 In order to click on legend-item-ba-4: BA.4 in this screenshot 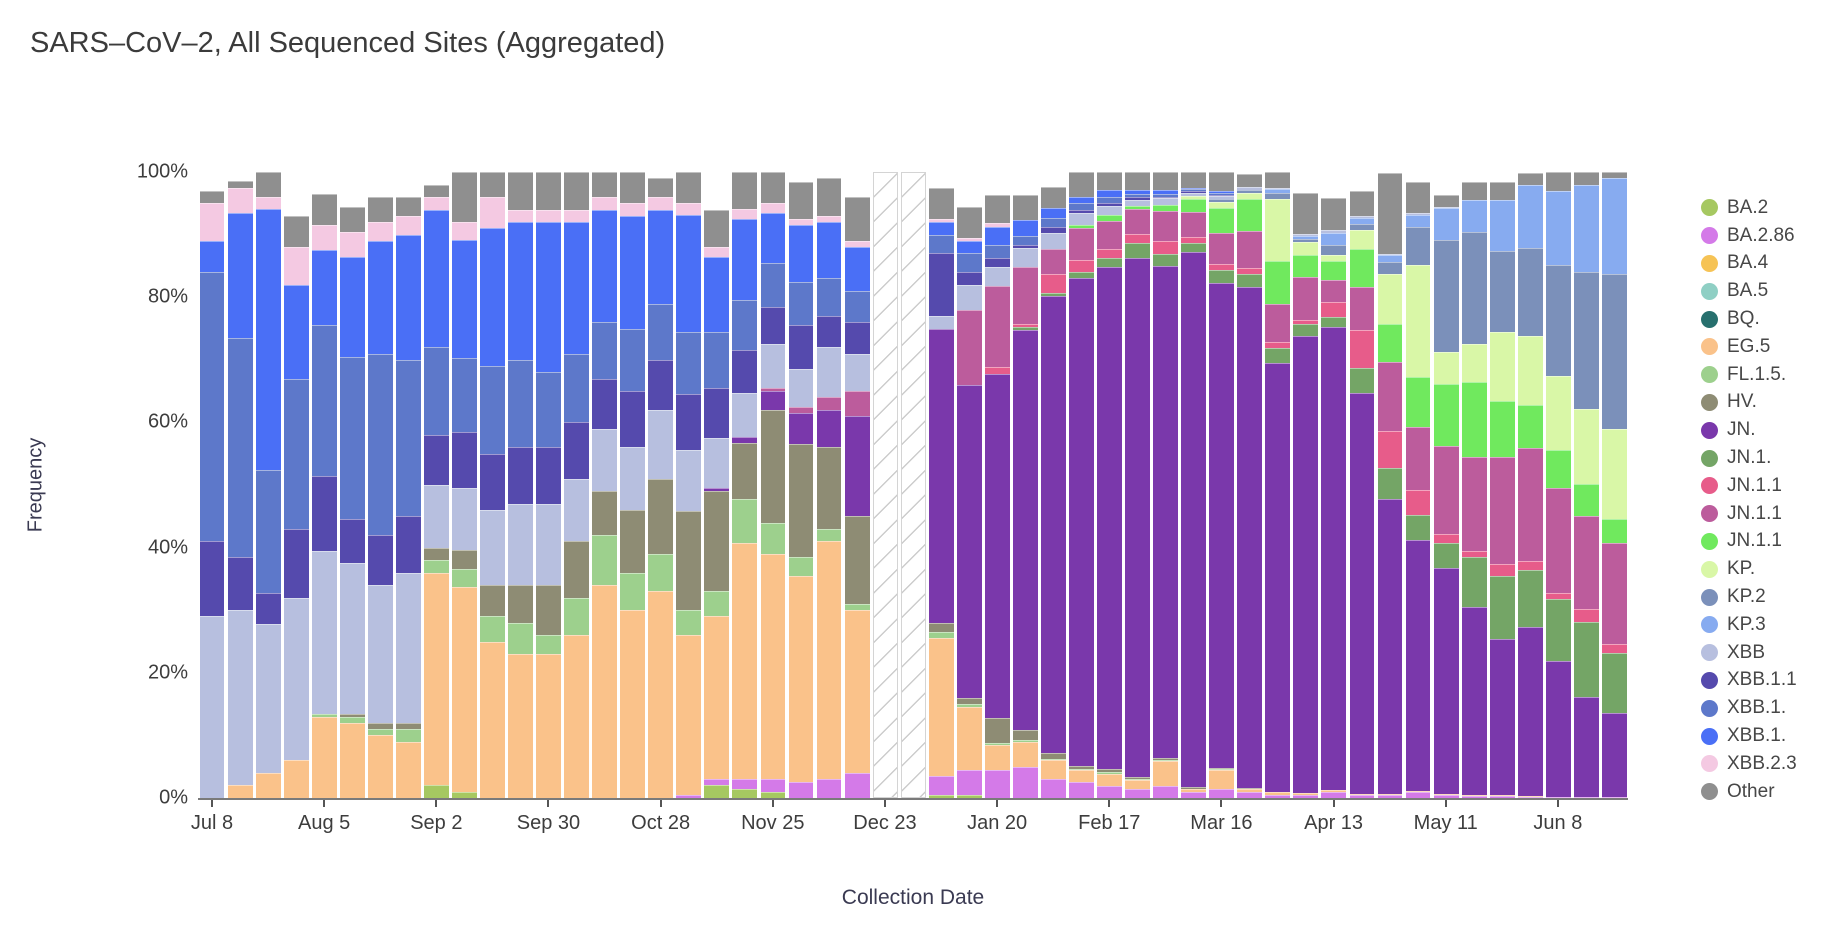, I will do `click(1761, 264)`.